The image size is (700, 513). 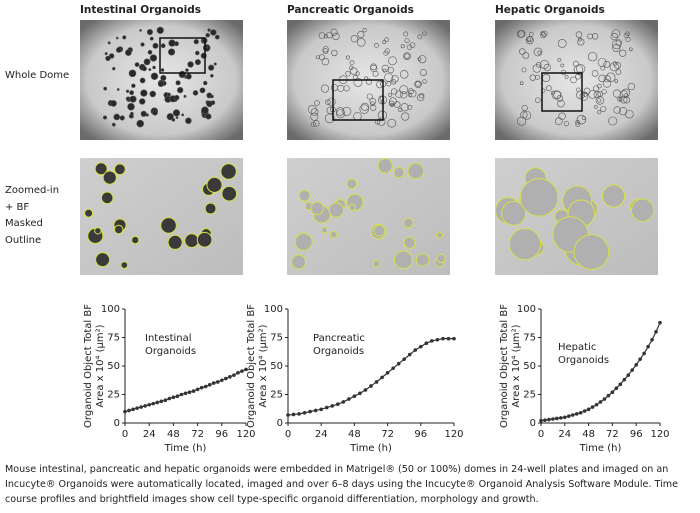 What do you see at coordinates (110, 309) in the screenshot?
I see `y-tick-label: 100` at bounding box center [110, 309].